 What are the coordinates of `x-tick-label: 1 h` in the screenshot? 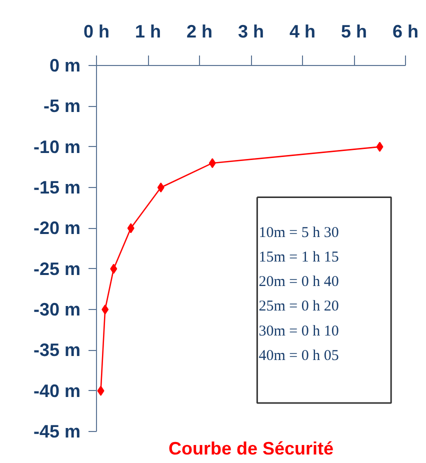 It's located at (148, 32).